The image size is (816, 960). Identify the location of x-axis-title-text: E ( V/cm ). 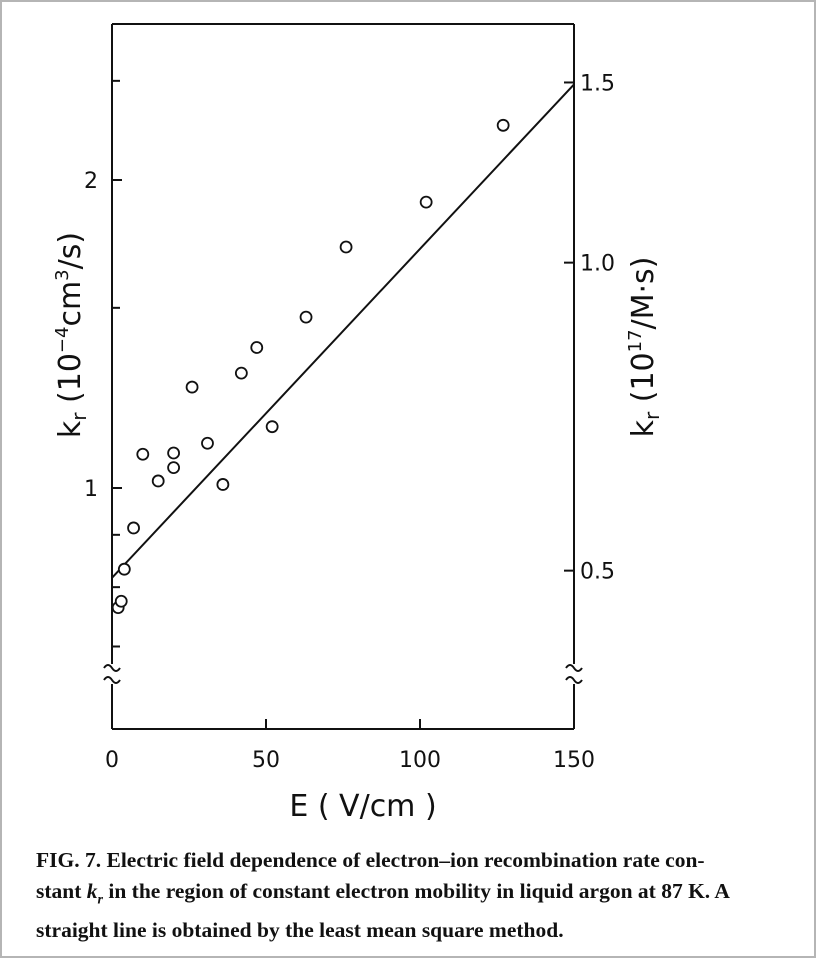
(362, 806).